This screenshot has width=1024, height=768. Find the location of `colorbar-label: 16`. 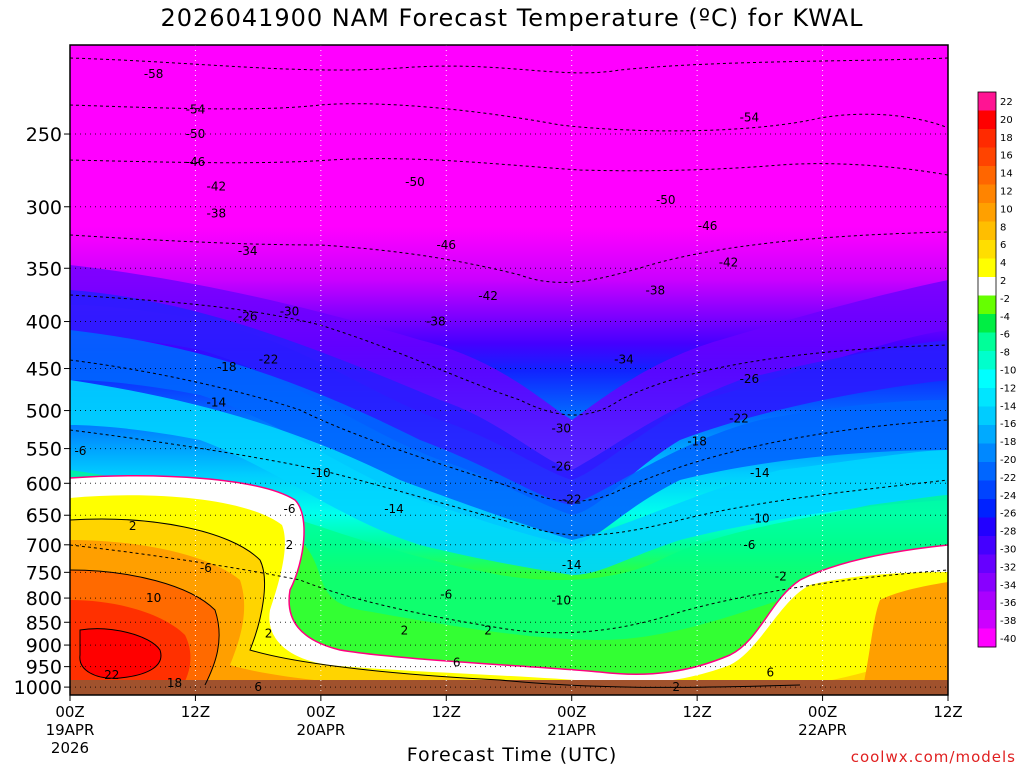

colorbar-label: 16 is located at coordinates (1006, 156).